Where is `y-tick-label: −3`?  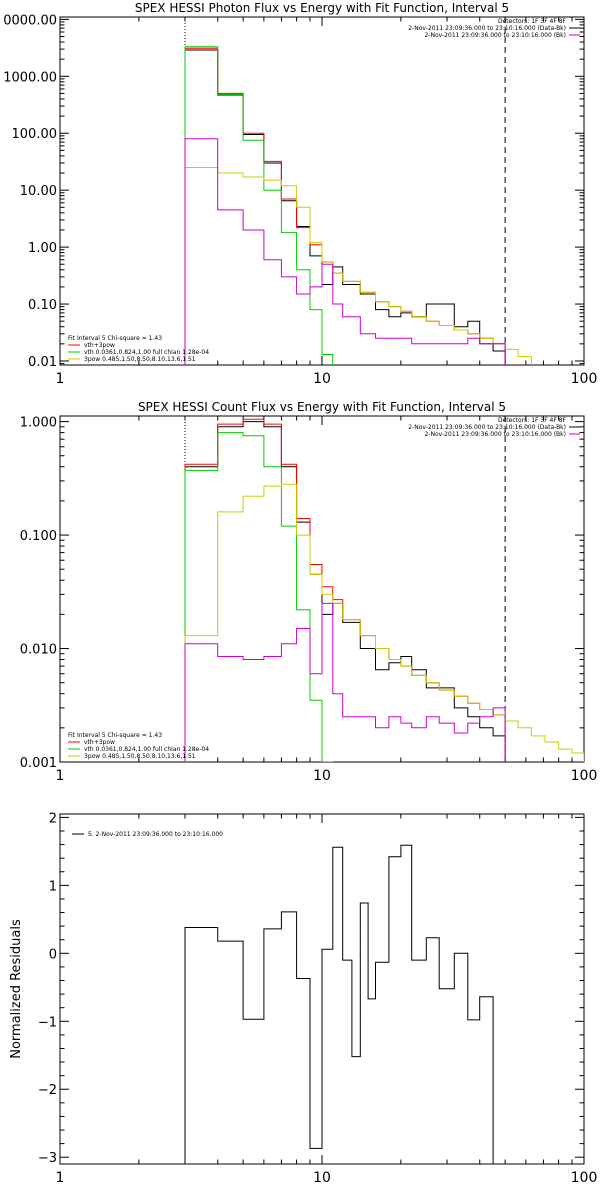 y-tick-label: −3 is located at coordinates (47, 1158).